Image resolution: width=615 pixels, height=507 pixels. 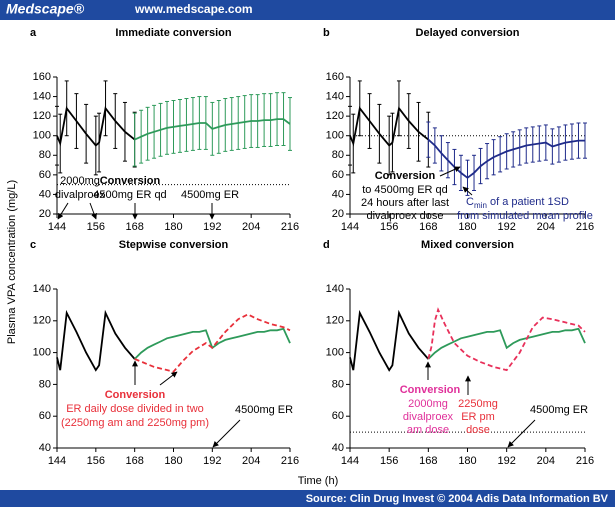 What do you see at coordinates (525, 216) in the screenshot?
I see `annotation: from simulated mean profile` at bounding box center [525, 216].